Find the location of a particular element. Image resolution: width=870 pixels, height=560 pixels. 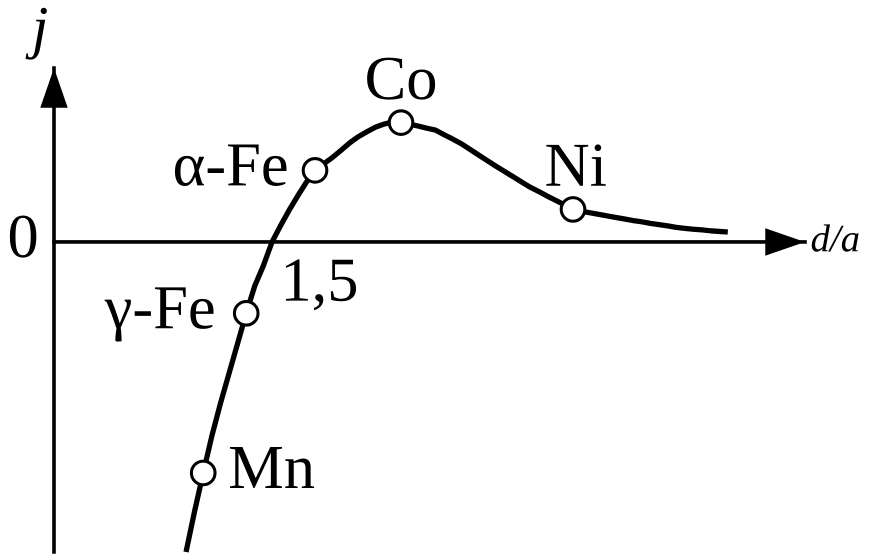

x-axis-title: d/a is located at coordinates (835, 238).